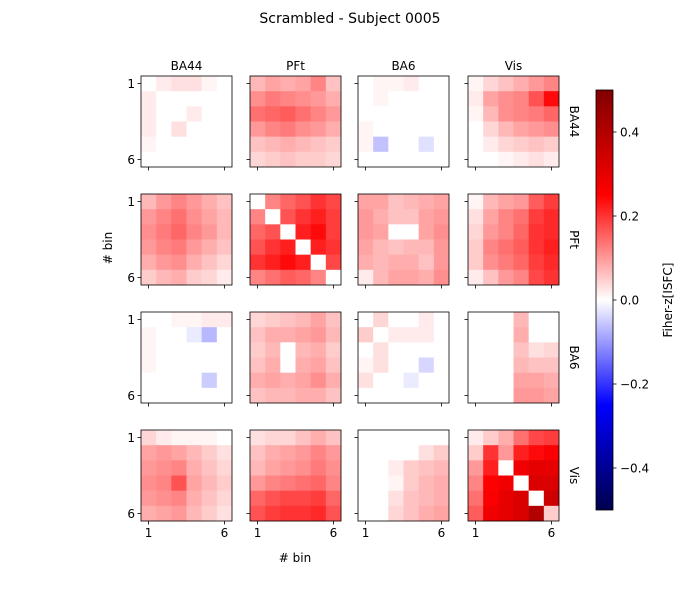 Image resolution: width=700 pixels, height=600 pixels. Describe the element at coordinates (225, 533) in the screenshot. I see `x-tick-label: 6` at that location.